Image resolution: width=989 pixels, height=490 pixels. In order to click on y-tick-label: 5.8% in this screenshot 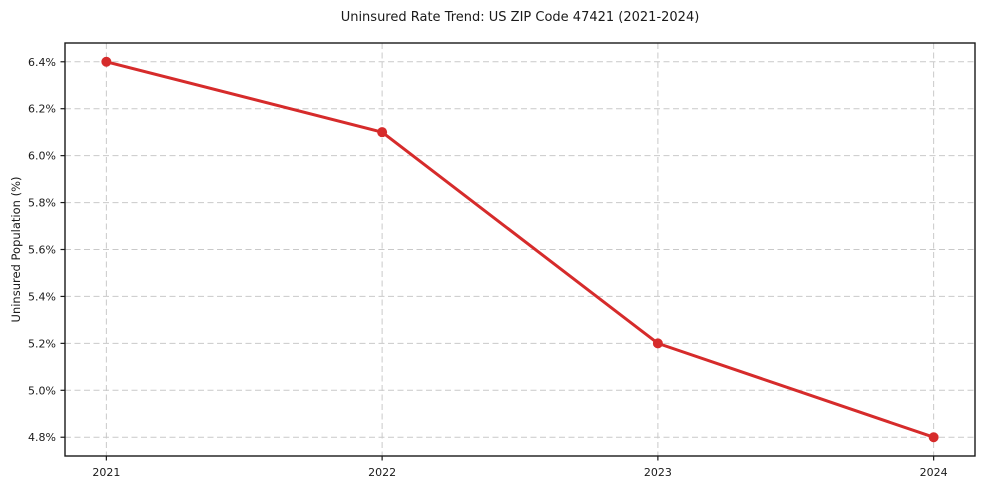, I will do `click(42, 203)`.